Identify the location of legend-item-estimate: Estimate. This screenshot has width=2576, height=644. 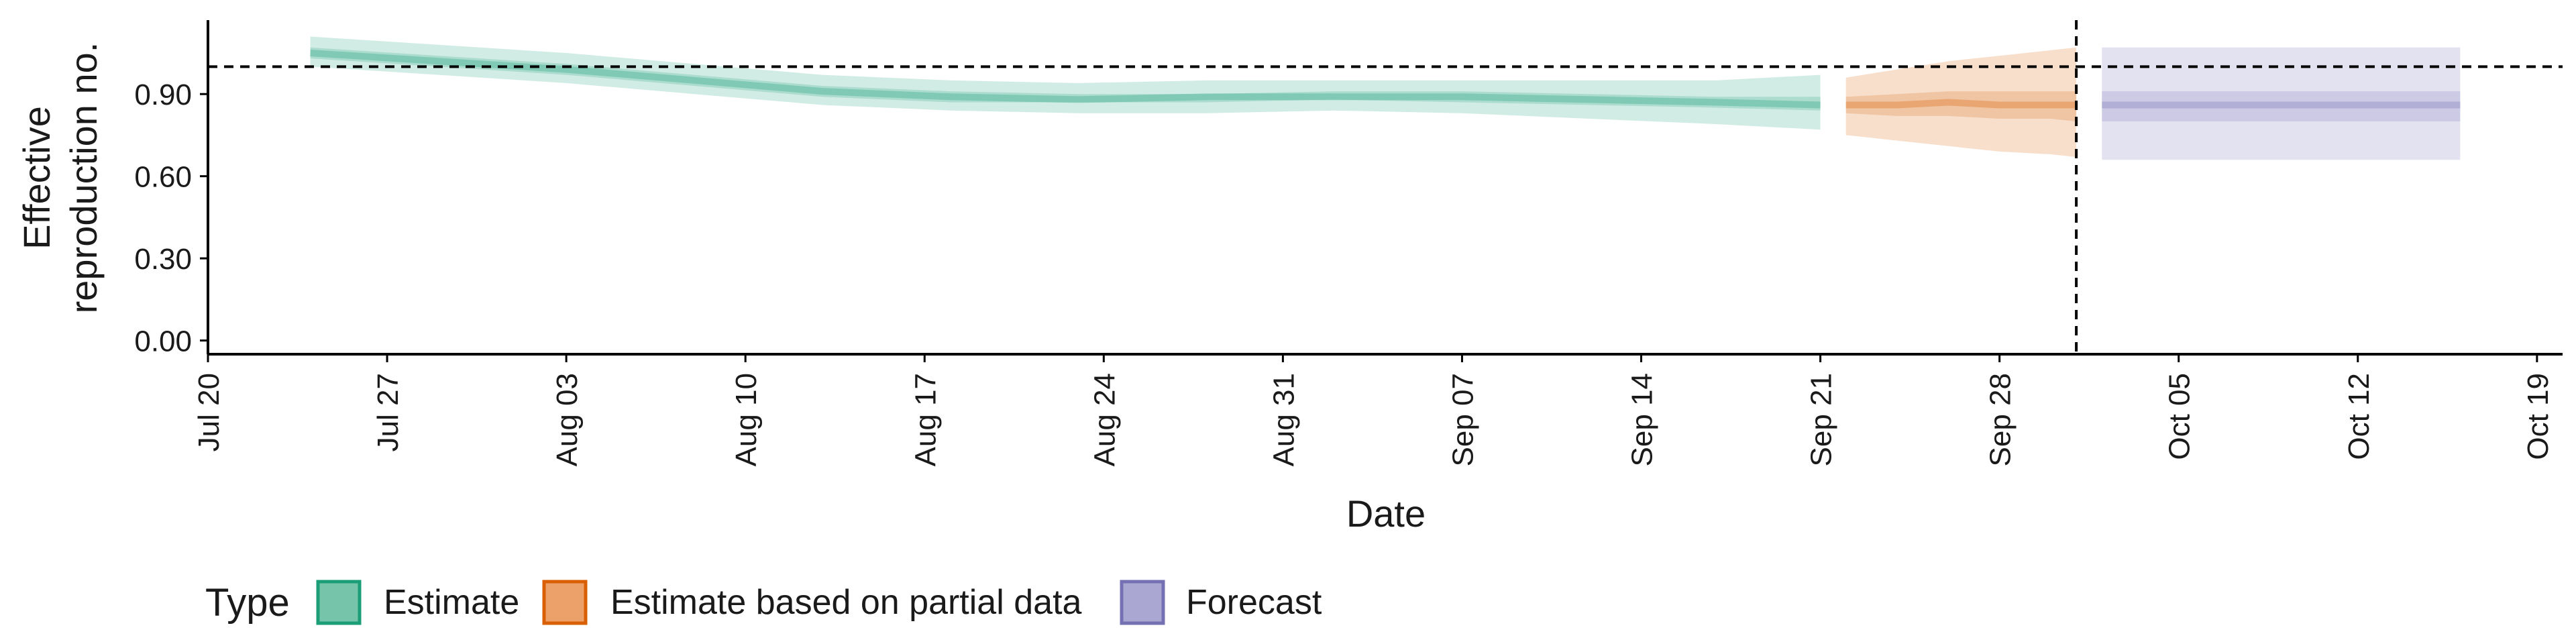
(417, 602).